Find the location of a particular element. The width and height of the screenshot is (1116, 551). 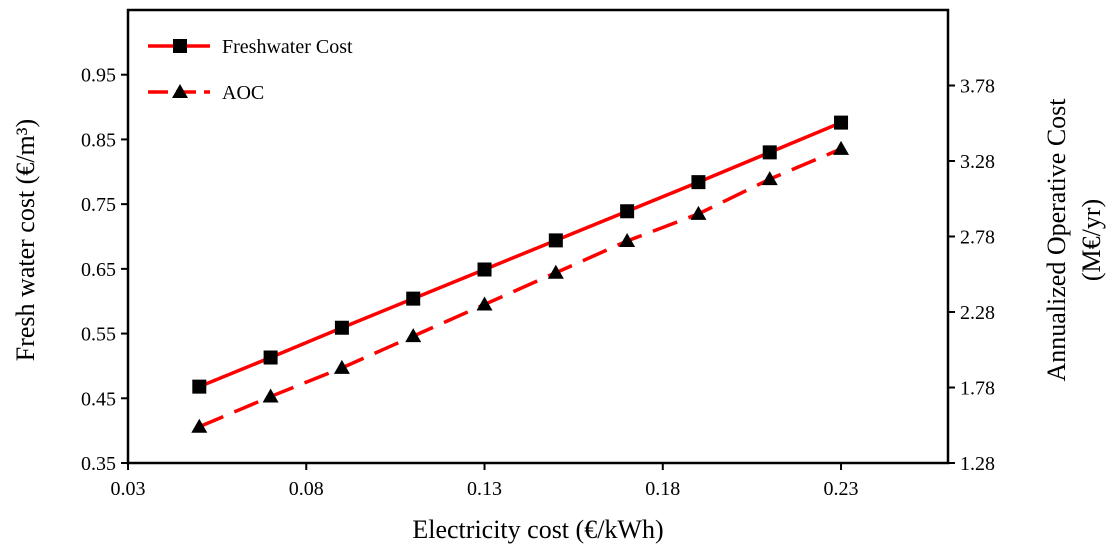

y-tick-label: 0.55 is located at coordinates (98, 335).